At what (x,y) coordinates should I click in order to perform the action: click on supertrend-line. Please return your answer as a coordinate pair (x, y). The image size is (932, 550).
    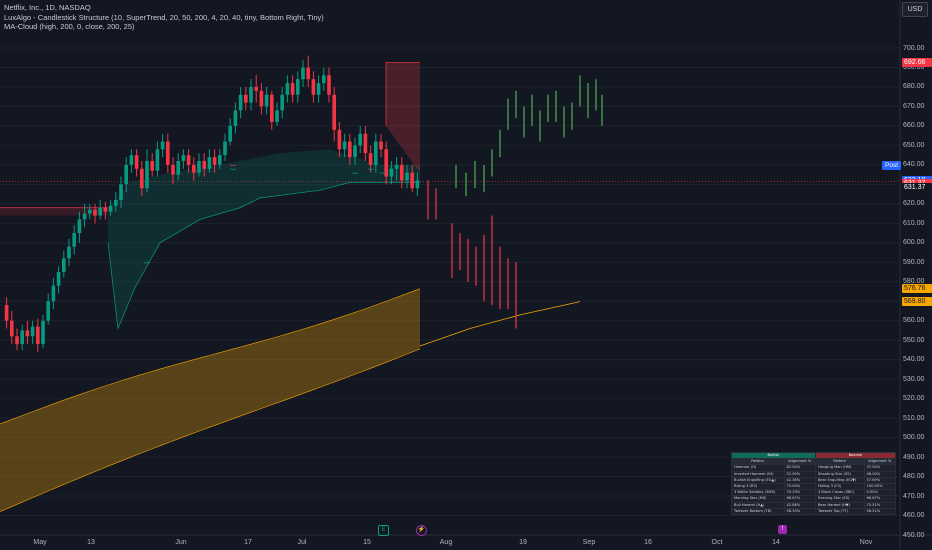
    Looking at the image, I should click on (263, 256).